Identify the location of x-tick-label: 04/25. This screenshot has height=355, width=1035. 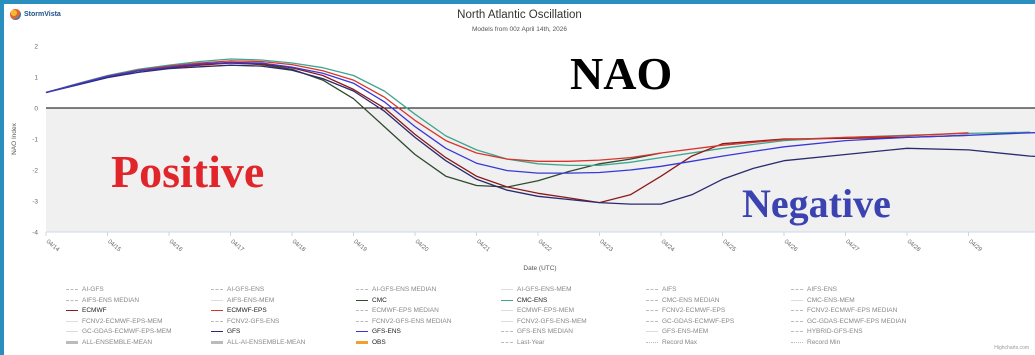
(729, 246).